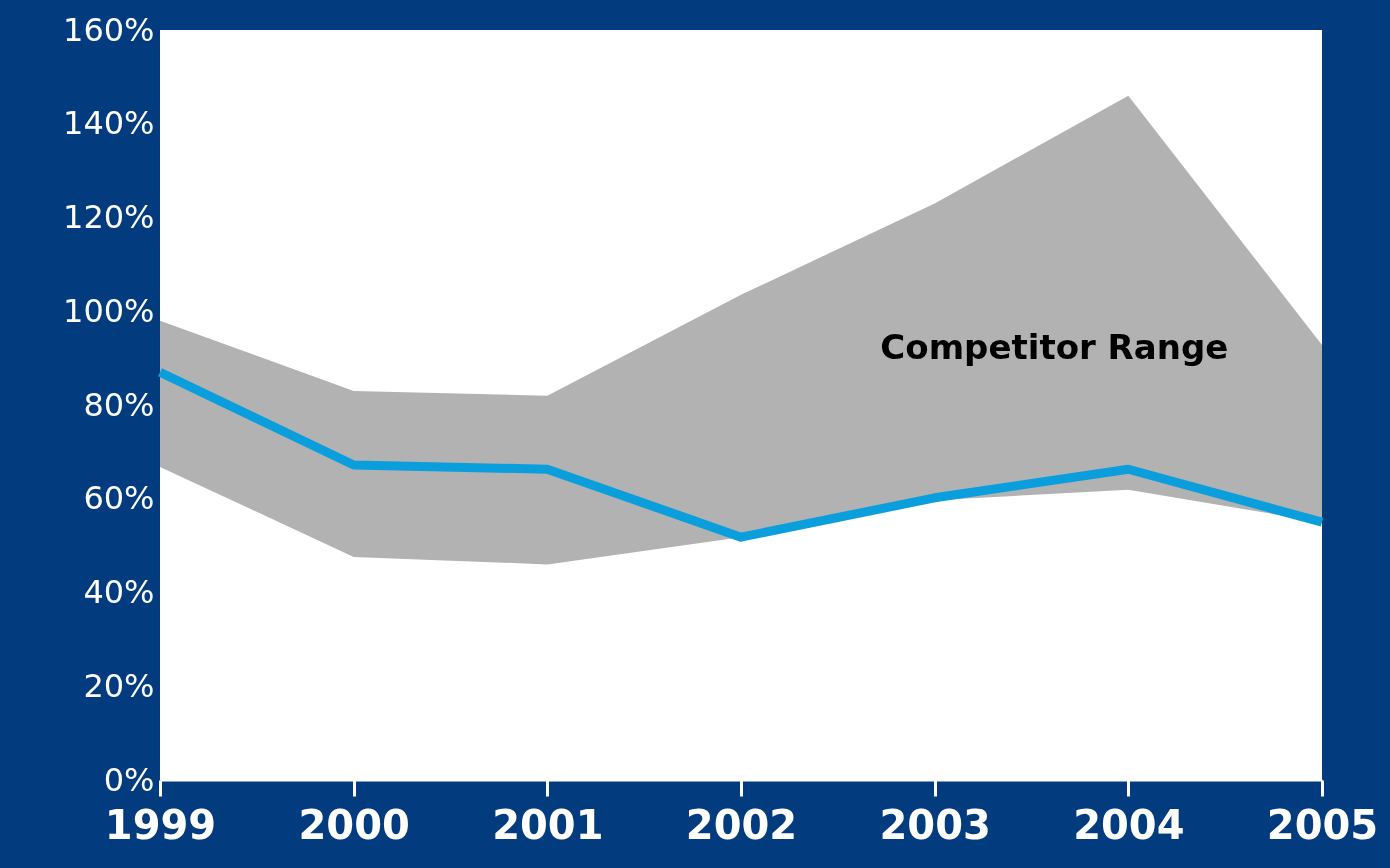 The width and height of the screenshot is (1390, 868). Describe the element at coordinates (119, 498) in the screenshot. I see `y-tick-label: 60%` at that location.